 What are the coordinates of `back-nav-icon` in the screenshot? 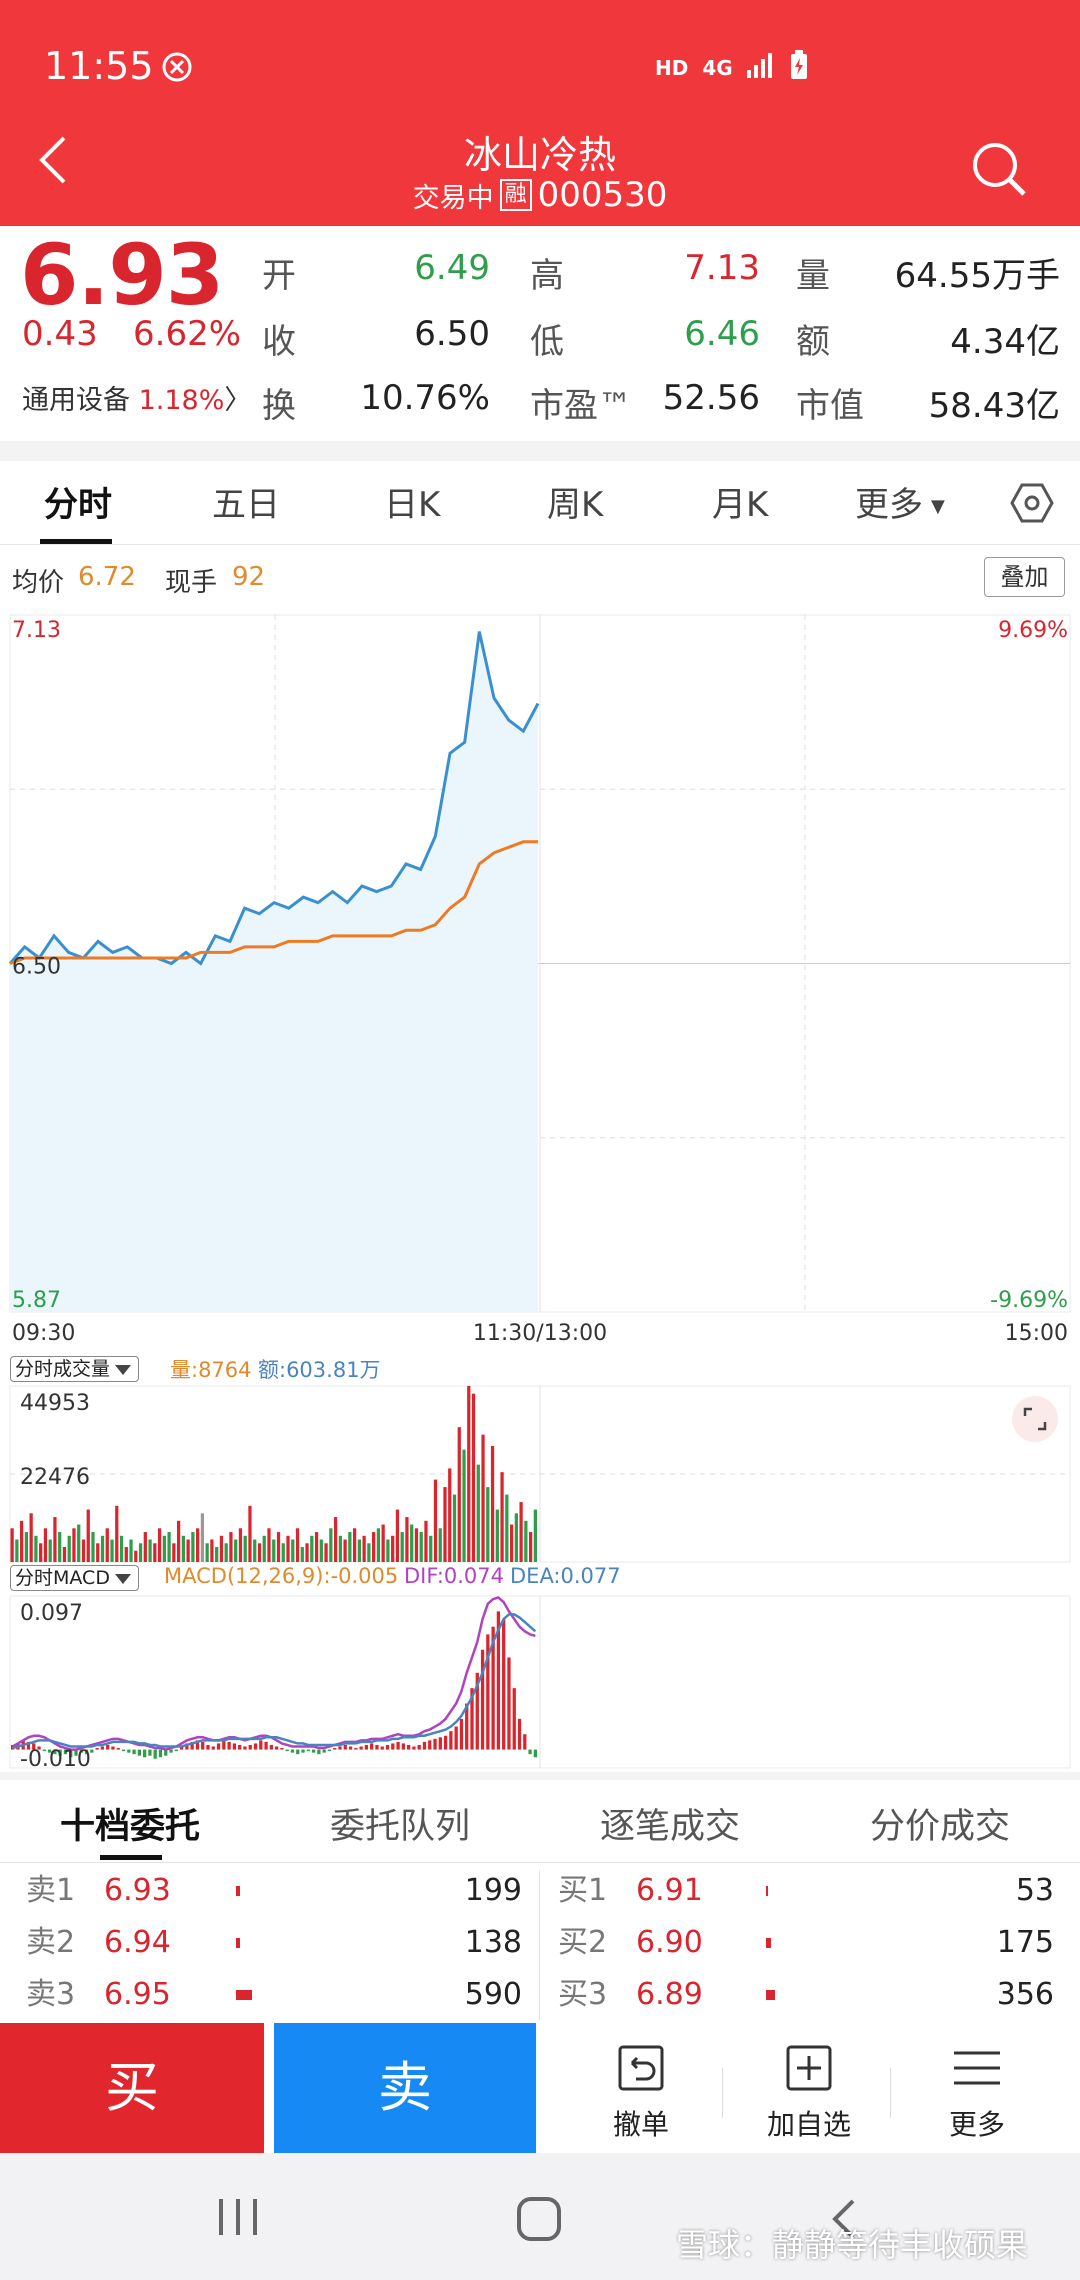 It's located at (845, 2221).